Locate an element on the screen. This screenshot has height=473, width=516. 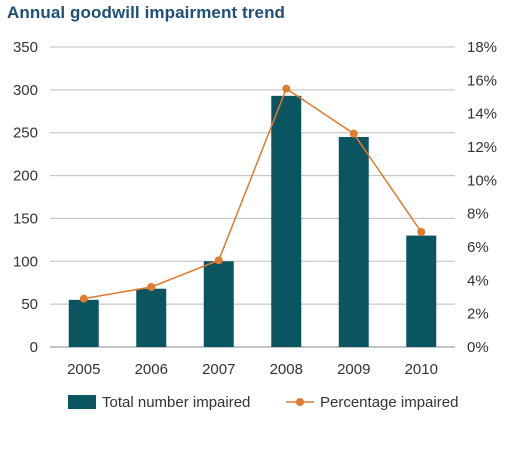
y-right-tick-label: 18% is located at coordinates (482, 47).